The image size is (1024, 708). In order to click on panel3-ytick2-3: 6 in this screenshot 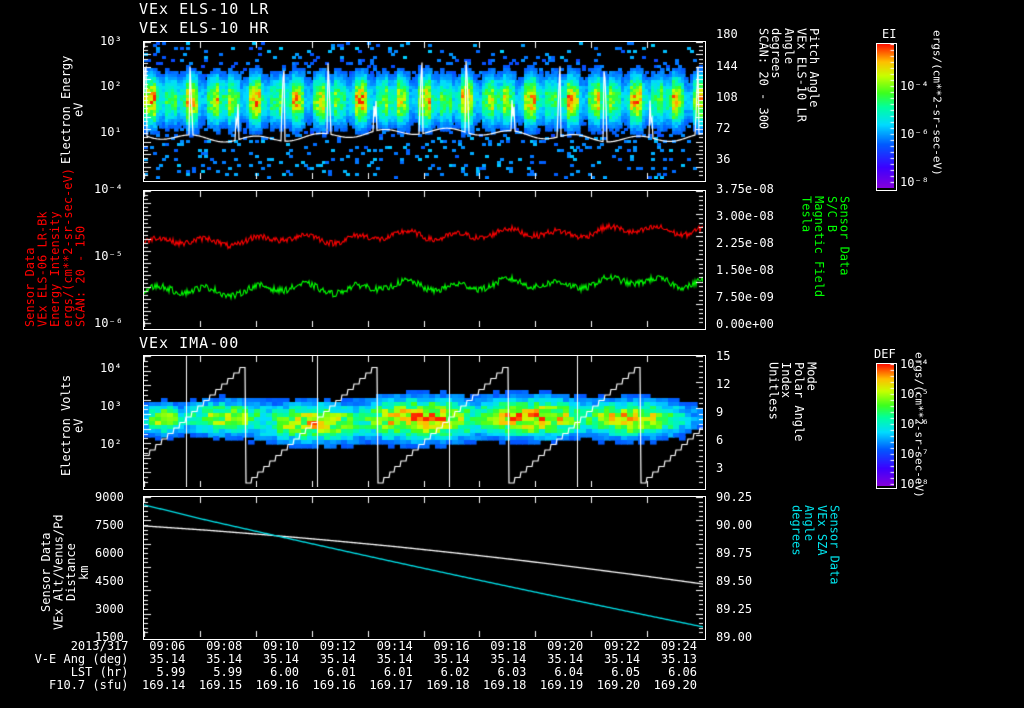, I will do `click(720, 440)`.